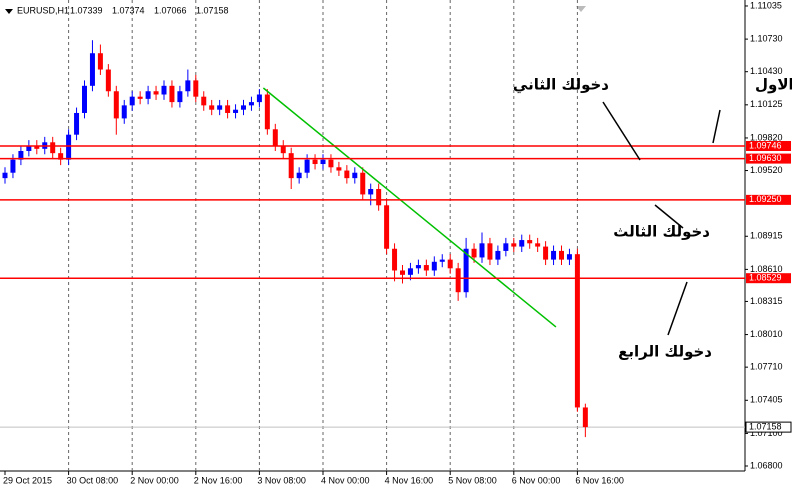  What do you see at coordinates (766, 104) in the screenshot?
I see `y-tick-label: 1.10125` at bounding box center [766, 104].